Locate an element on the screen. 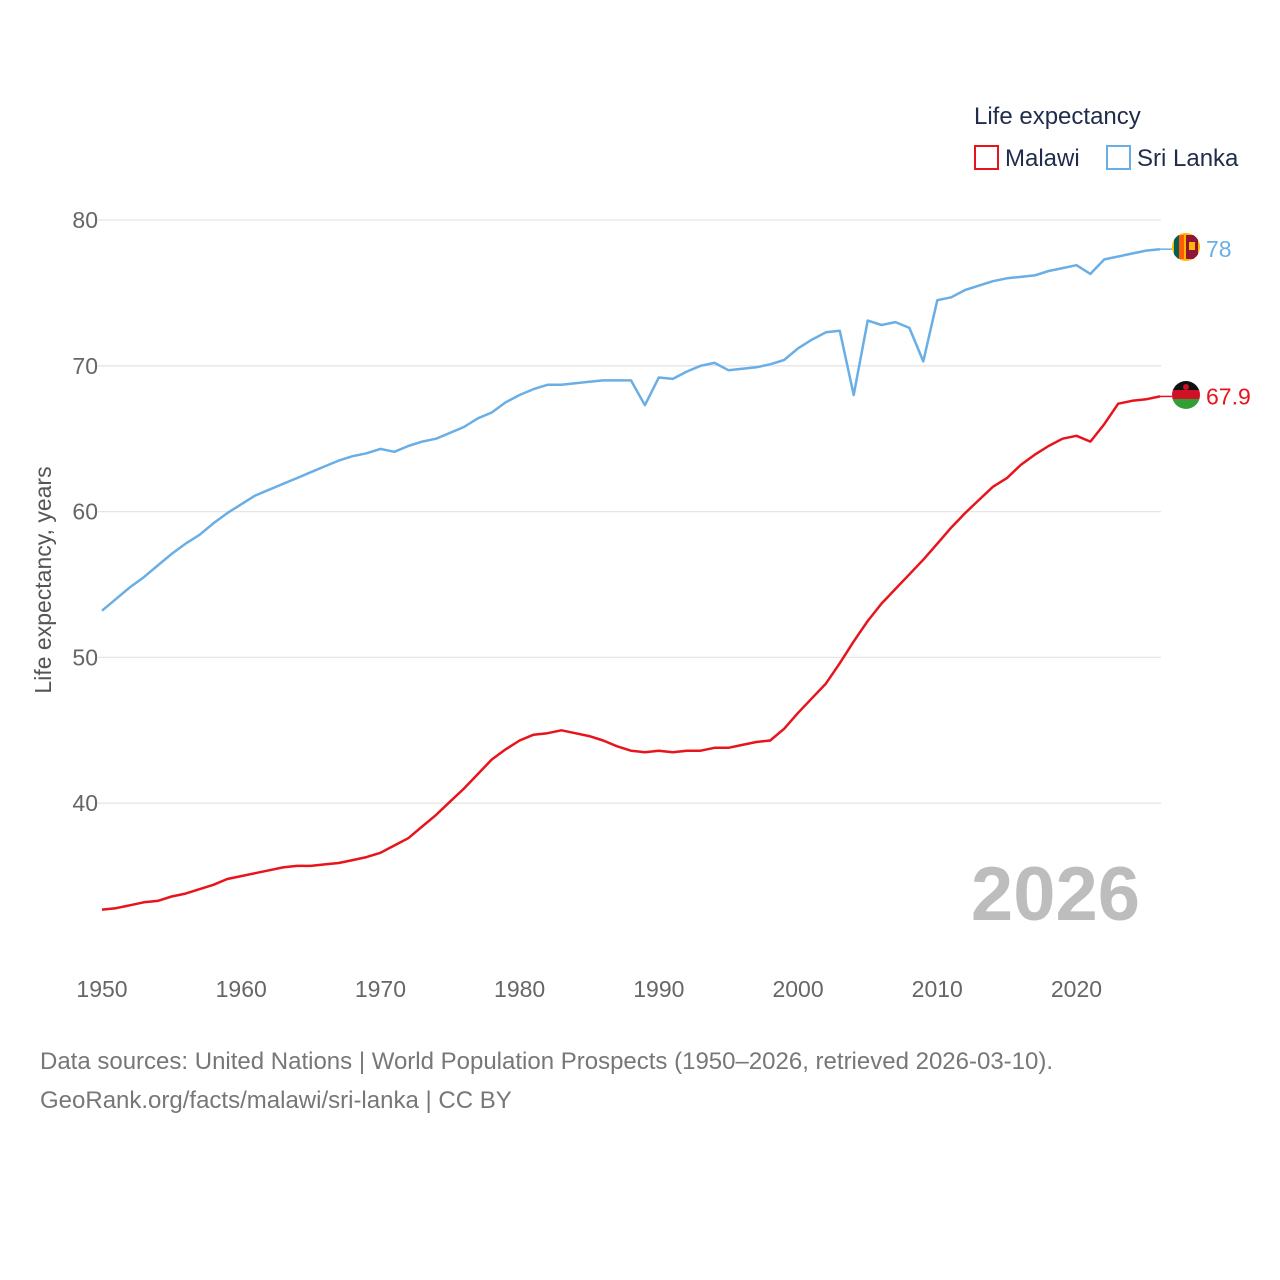 The image size is (1280, 1280). end-value-label-malawi: 67.9 is located at coordinates (1228, 396).